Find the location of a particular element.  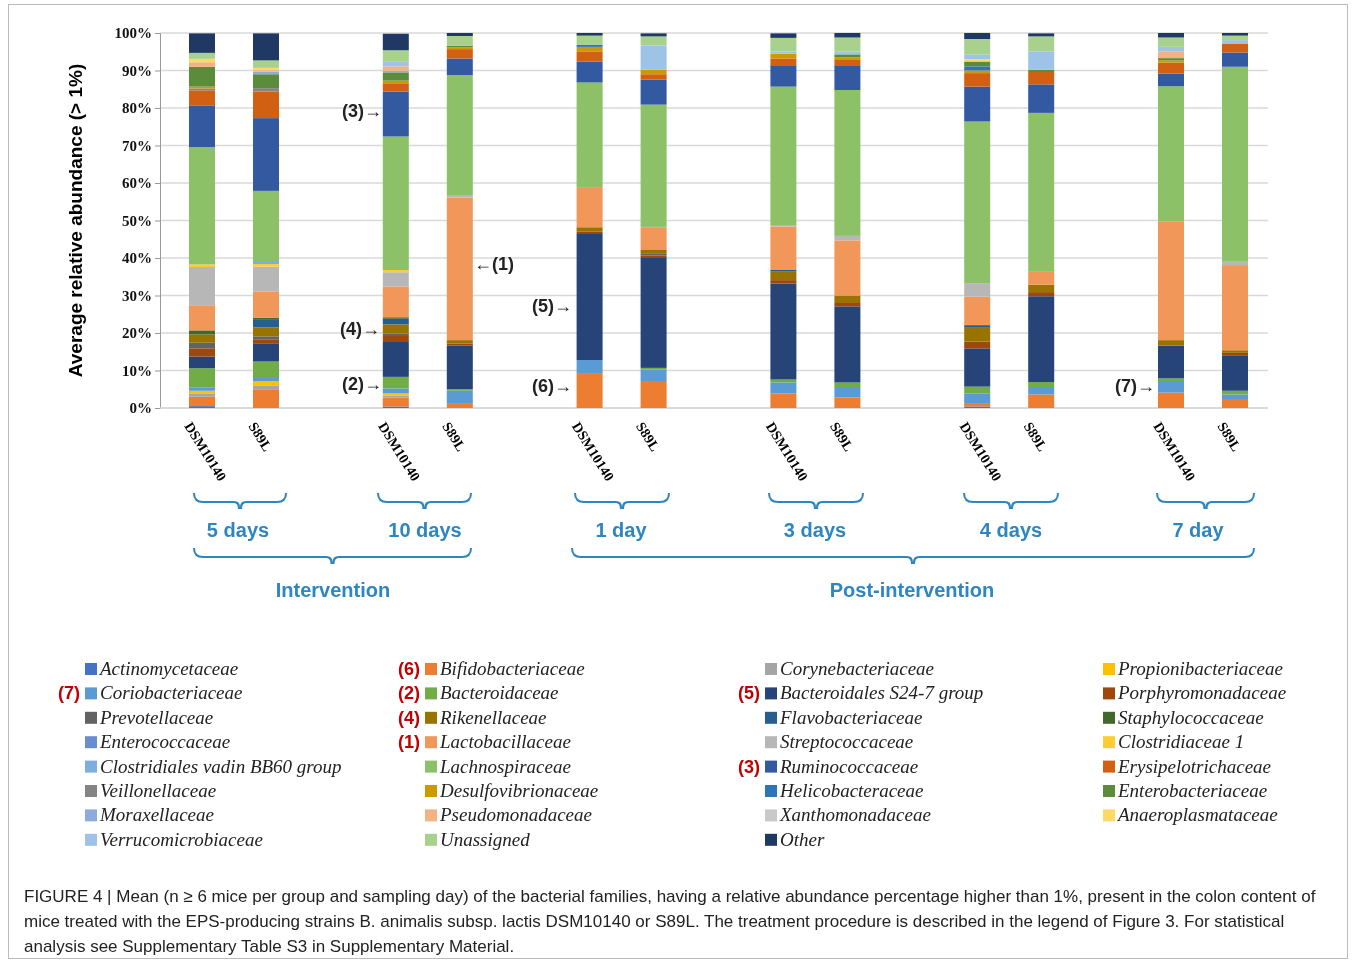

legend-label: Prevotellaceae is located at coordinates (156, 717).